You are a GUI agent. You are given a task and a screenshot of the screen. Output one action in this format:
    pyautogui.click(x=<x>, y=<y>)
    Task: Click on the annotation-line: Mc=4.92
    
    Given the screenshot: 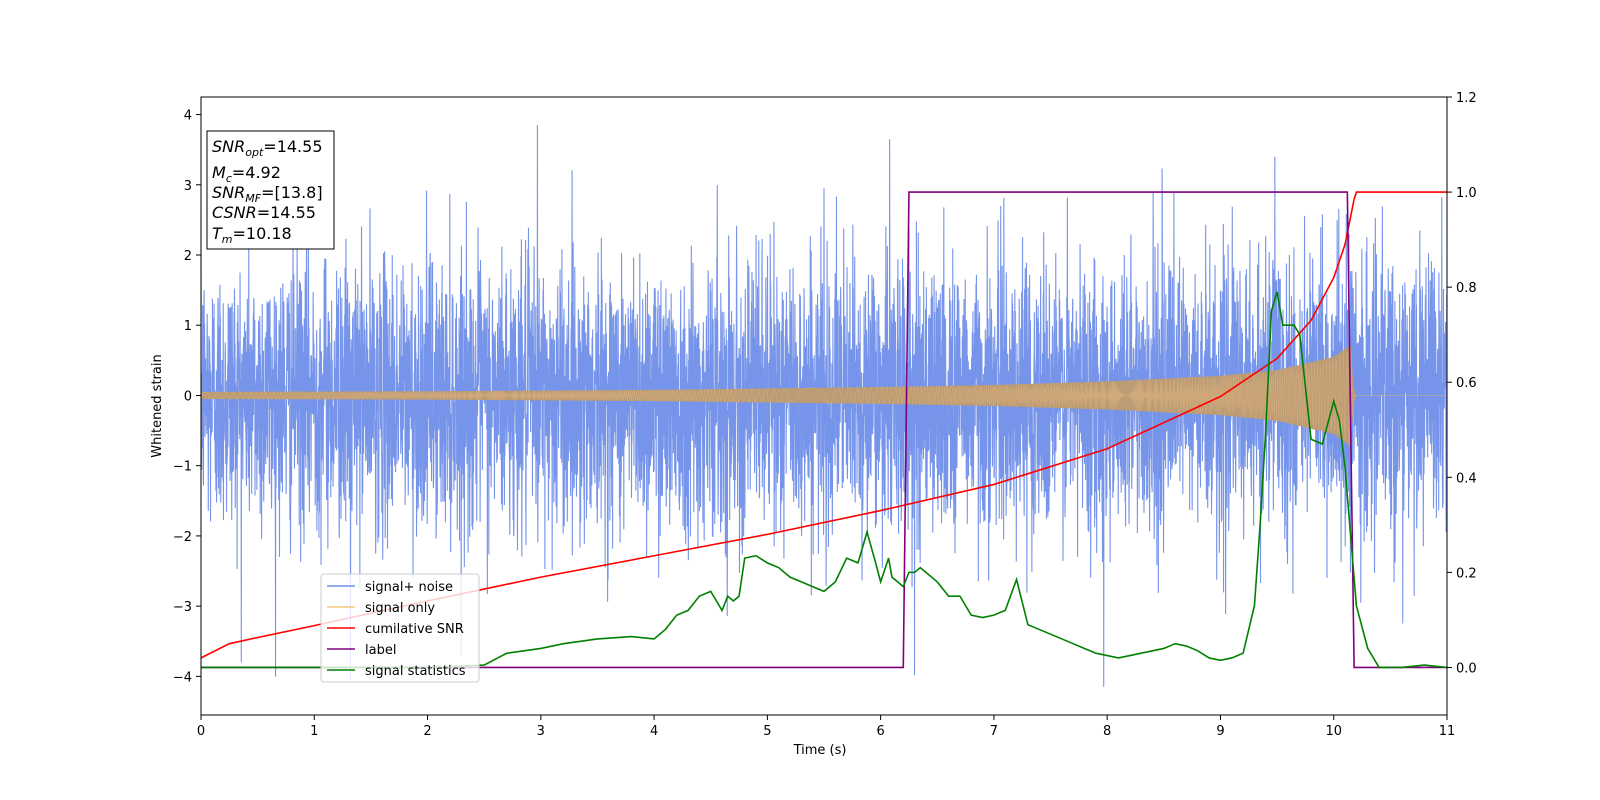 What is the action you would take?
    pyautogui.click(x=246, y=174)
    